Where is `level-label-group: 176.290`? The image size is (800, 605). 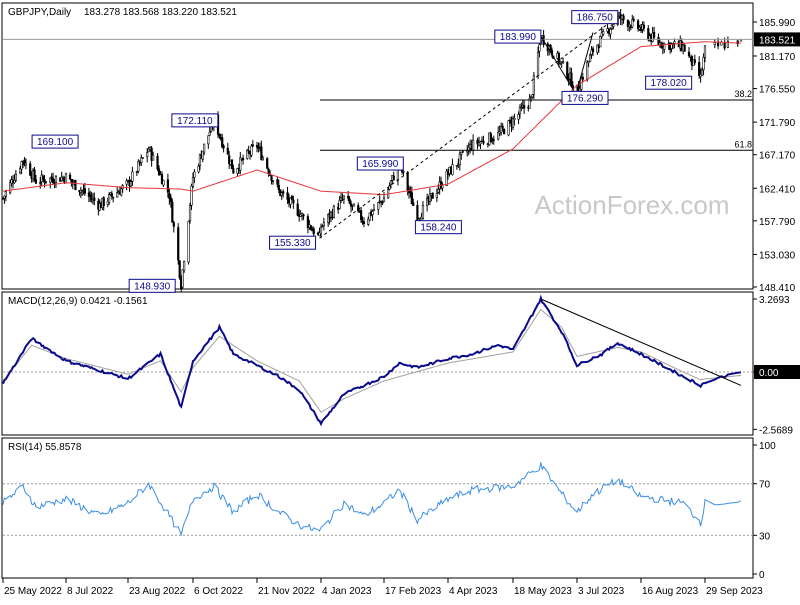 level-label-group: 176.290 is located at coordinates (585, 97).